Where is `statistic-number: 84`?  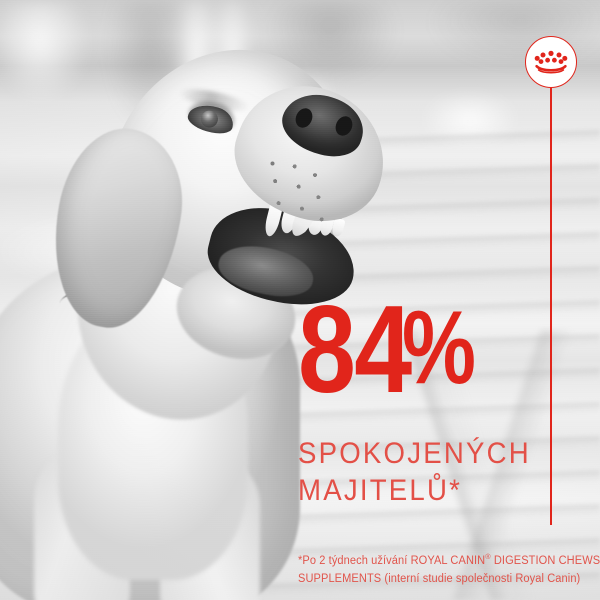
statistic-number: 84 is located at coordinates (355, 350).